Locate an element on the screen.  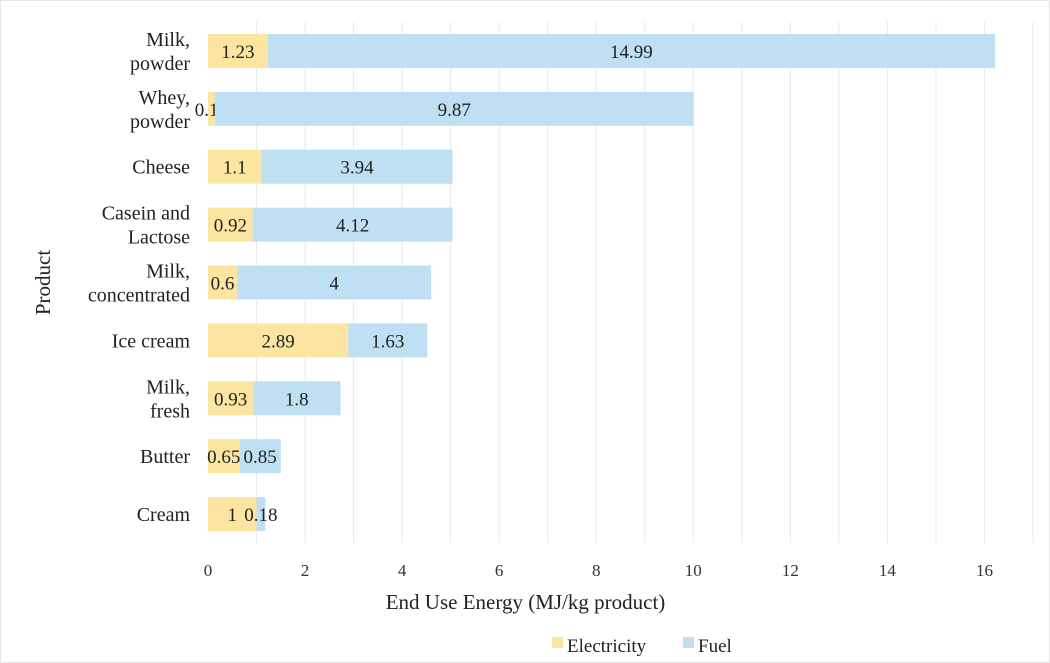
data-label: 3.94 is located at coordinates (357, 168).